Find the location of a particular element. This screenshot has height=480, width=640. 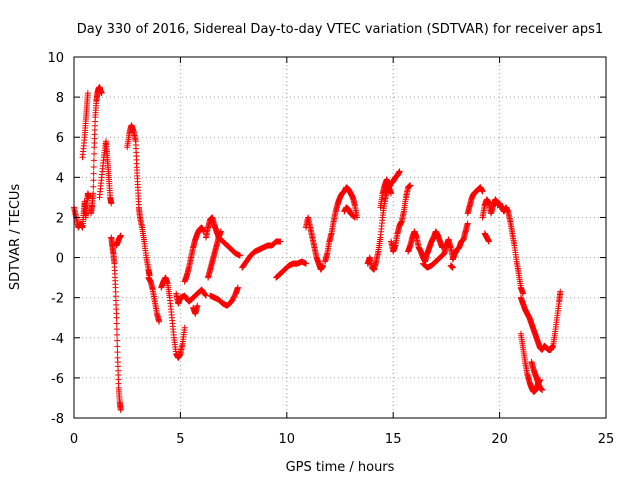

x-tick-labels: 0 5 10 15 20 25 is located at coordinates (342, 439).